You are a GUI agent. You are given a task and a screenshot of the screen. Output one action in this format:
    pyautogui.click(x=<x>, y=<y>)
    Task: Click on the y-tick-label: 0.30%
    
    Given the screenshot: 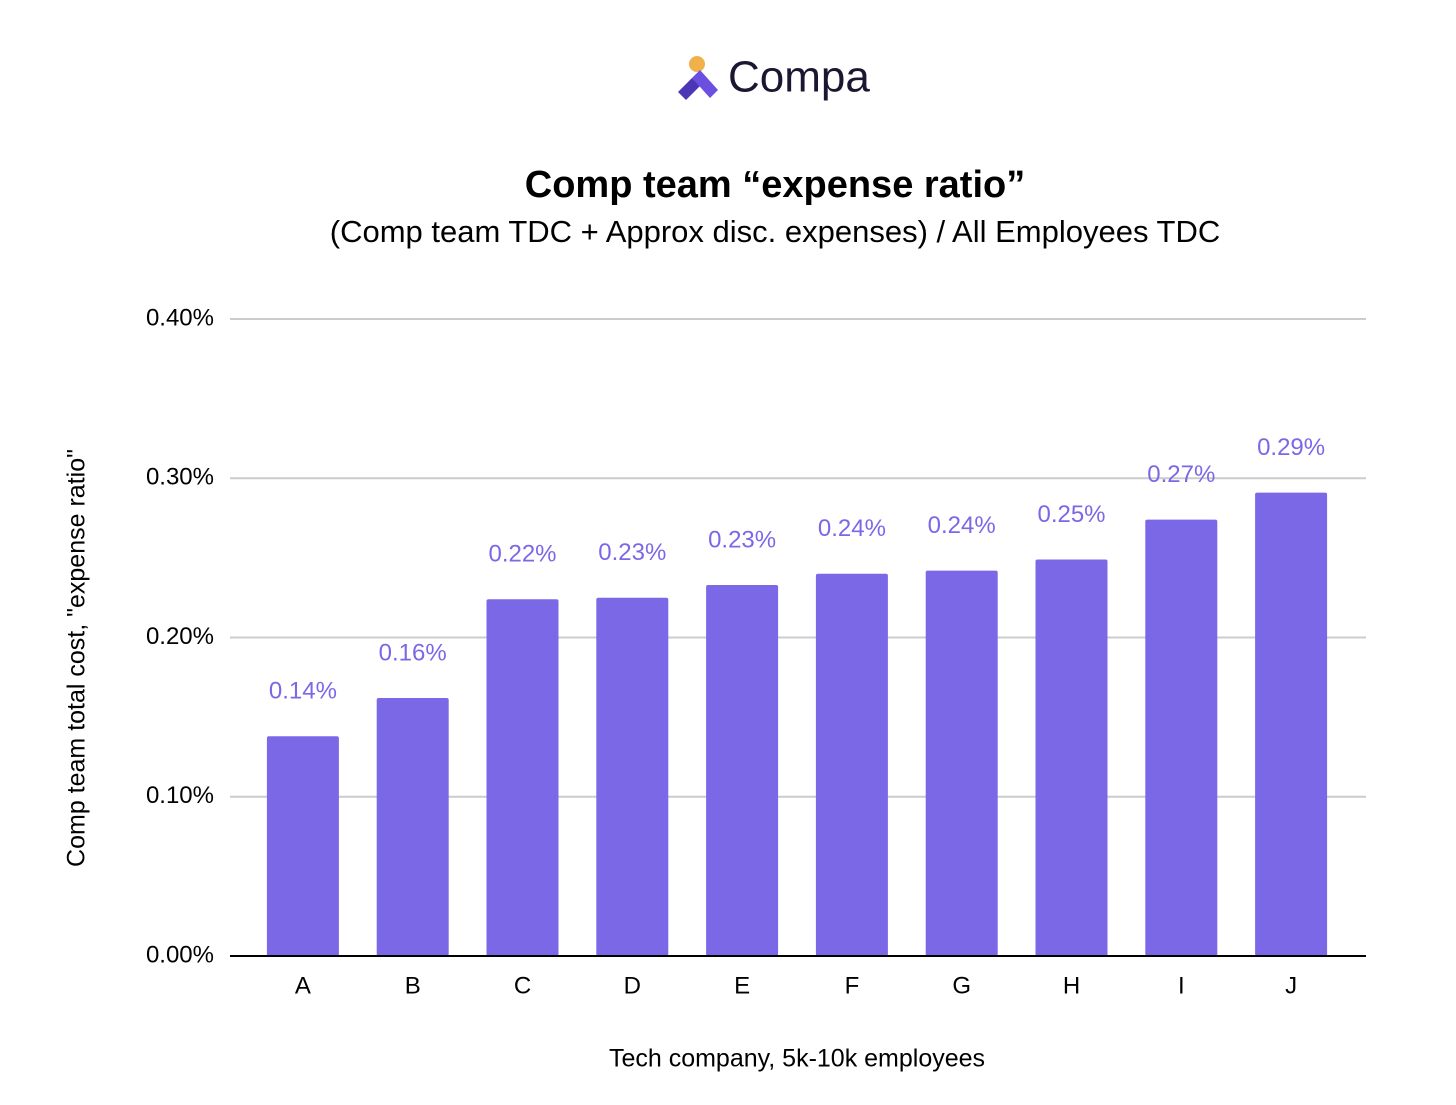 What is the action you would take?
    pyautogui.click(x=180, y=477)
    